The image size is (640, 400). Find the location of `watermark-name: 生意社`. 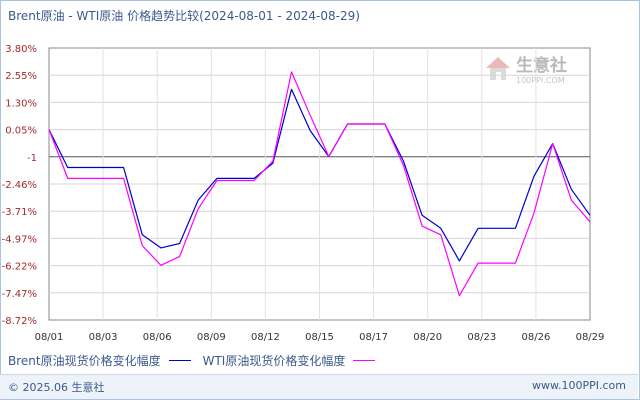

watermark-name: 生意社 is located at coordinates (541, 65).